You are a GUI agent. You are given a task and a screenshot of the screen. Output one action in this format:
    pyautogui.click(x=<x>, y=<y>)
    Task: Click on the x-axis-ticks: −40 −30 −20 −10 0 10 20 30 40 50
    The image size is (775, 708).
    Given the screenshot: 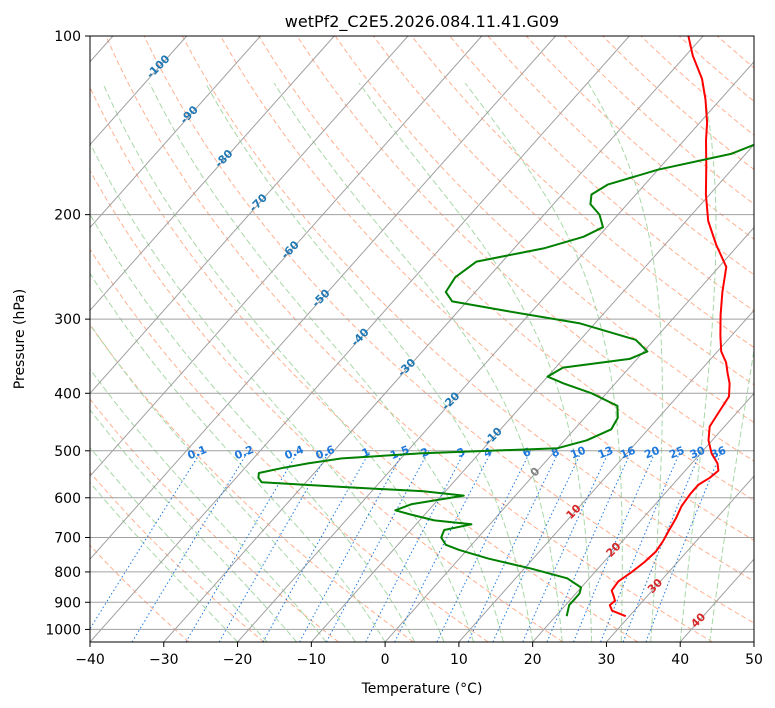 What is the action you would take?
    pyautogui.click(x=419, y=655)
    